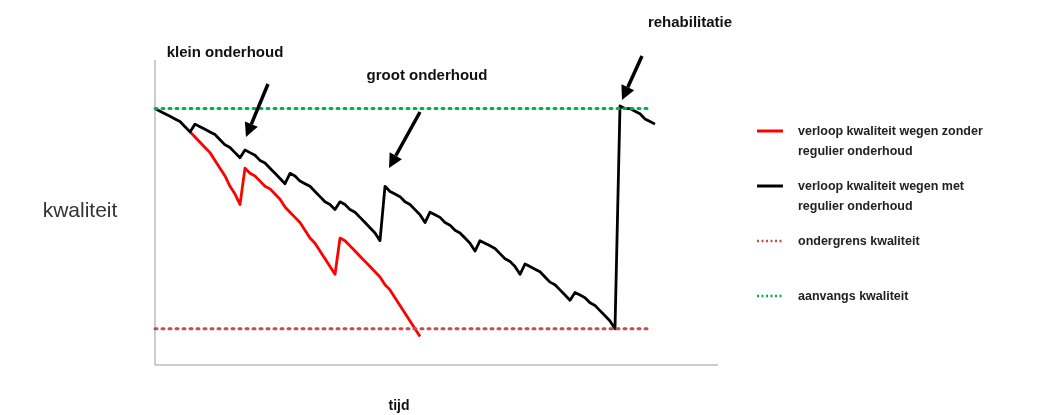  I want to click on legend-label: verloop kwaliteit wegen met regulier onderhoud, so click(881, 196).